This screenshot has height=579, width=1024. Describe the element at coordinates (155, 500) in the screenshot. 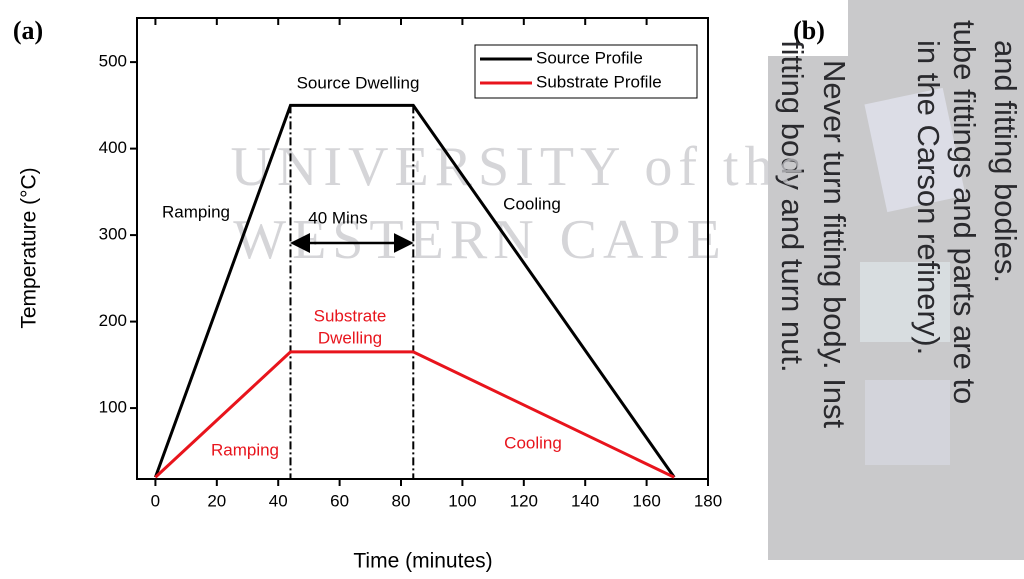

I see `x-tick-label: 0` at that location.